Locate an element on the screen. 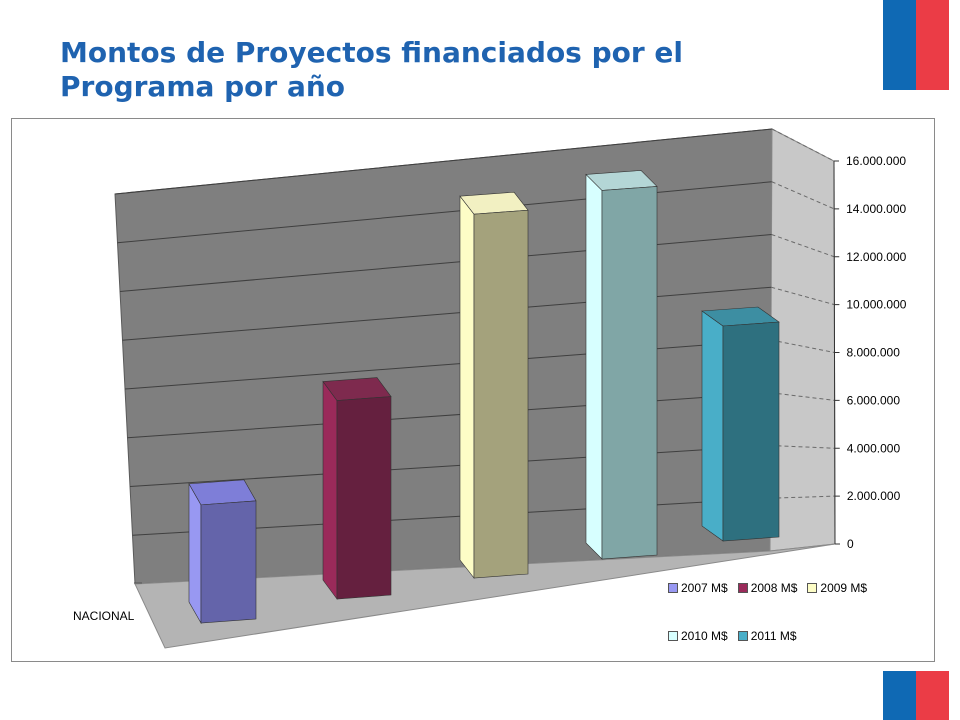 The width and height of the screenshot is (960, 720). bar-2008 M$ is located at coordinates (364, 498).